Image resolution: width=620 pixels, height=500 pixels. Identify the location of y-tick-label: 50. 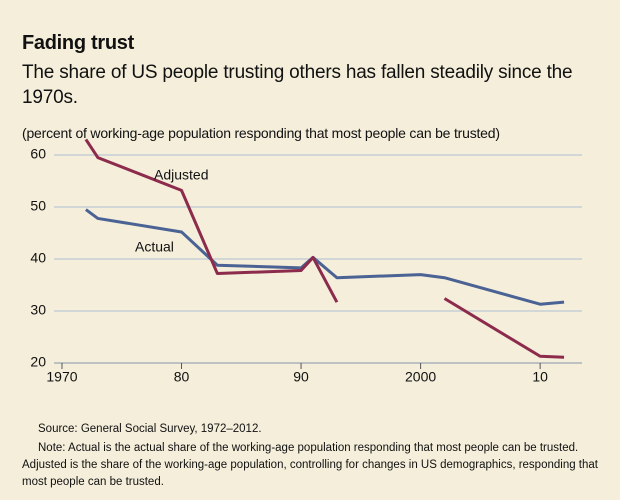
(38, 206).